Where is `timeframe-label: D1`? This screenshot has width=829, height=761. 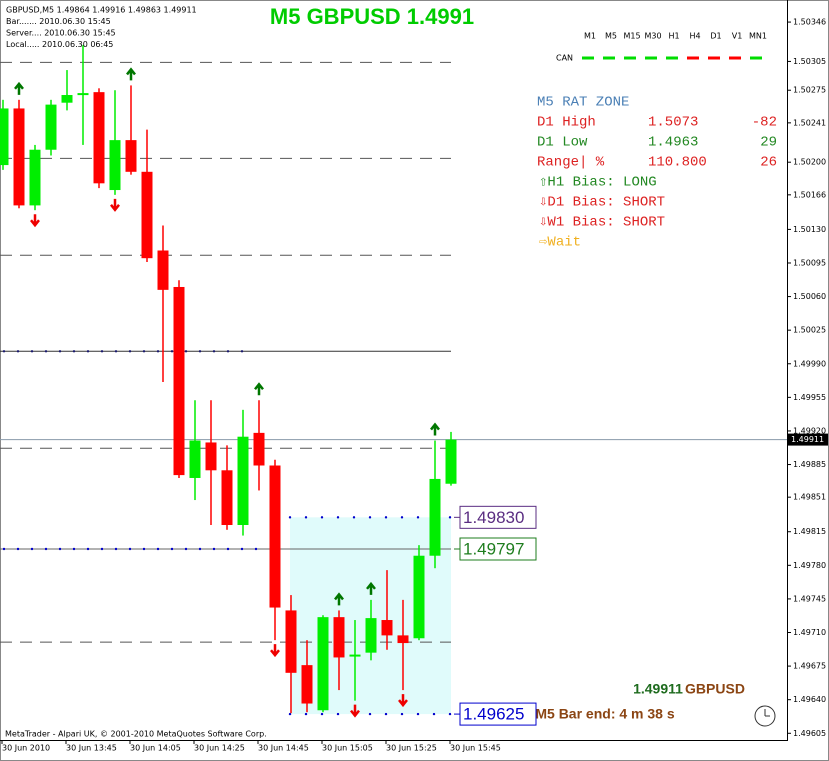 timeframe-label: D1 is located at coordinates (715, 36).